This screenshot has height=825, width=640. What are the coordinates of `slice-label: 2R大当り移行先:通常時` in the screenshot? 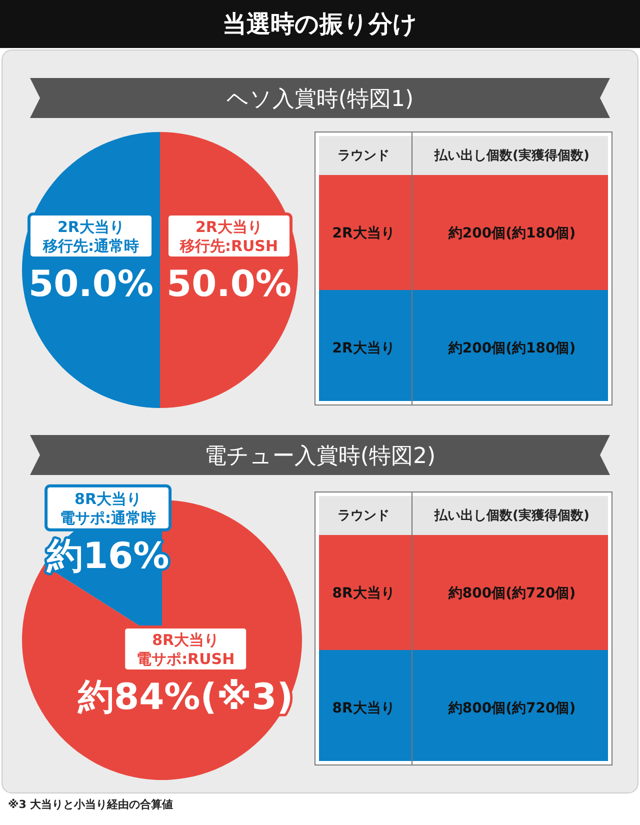 It's located at (90, 236).